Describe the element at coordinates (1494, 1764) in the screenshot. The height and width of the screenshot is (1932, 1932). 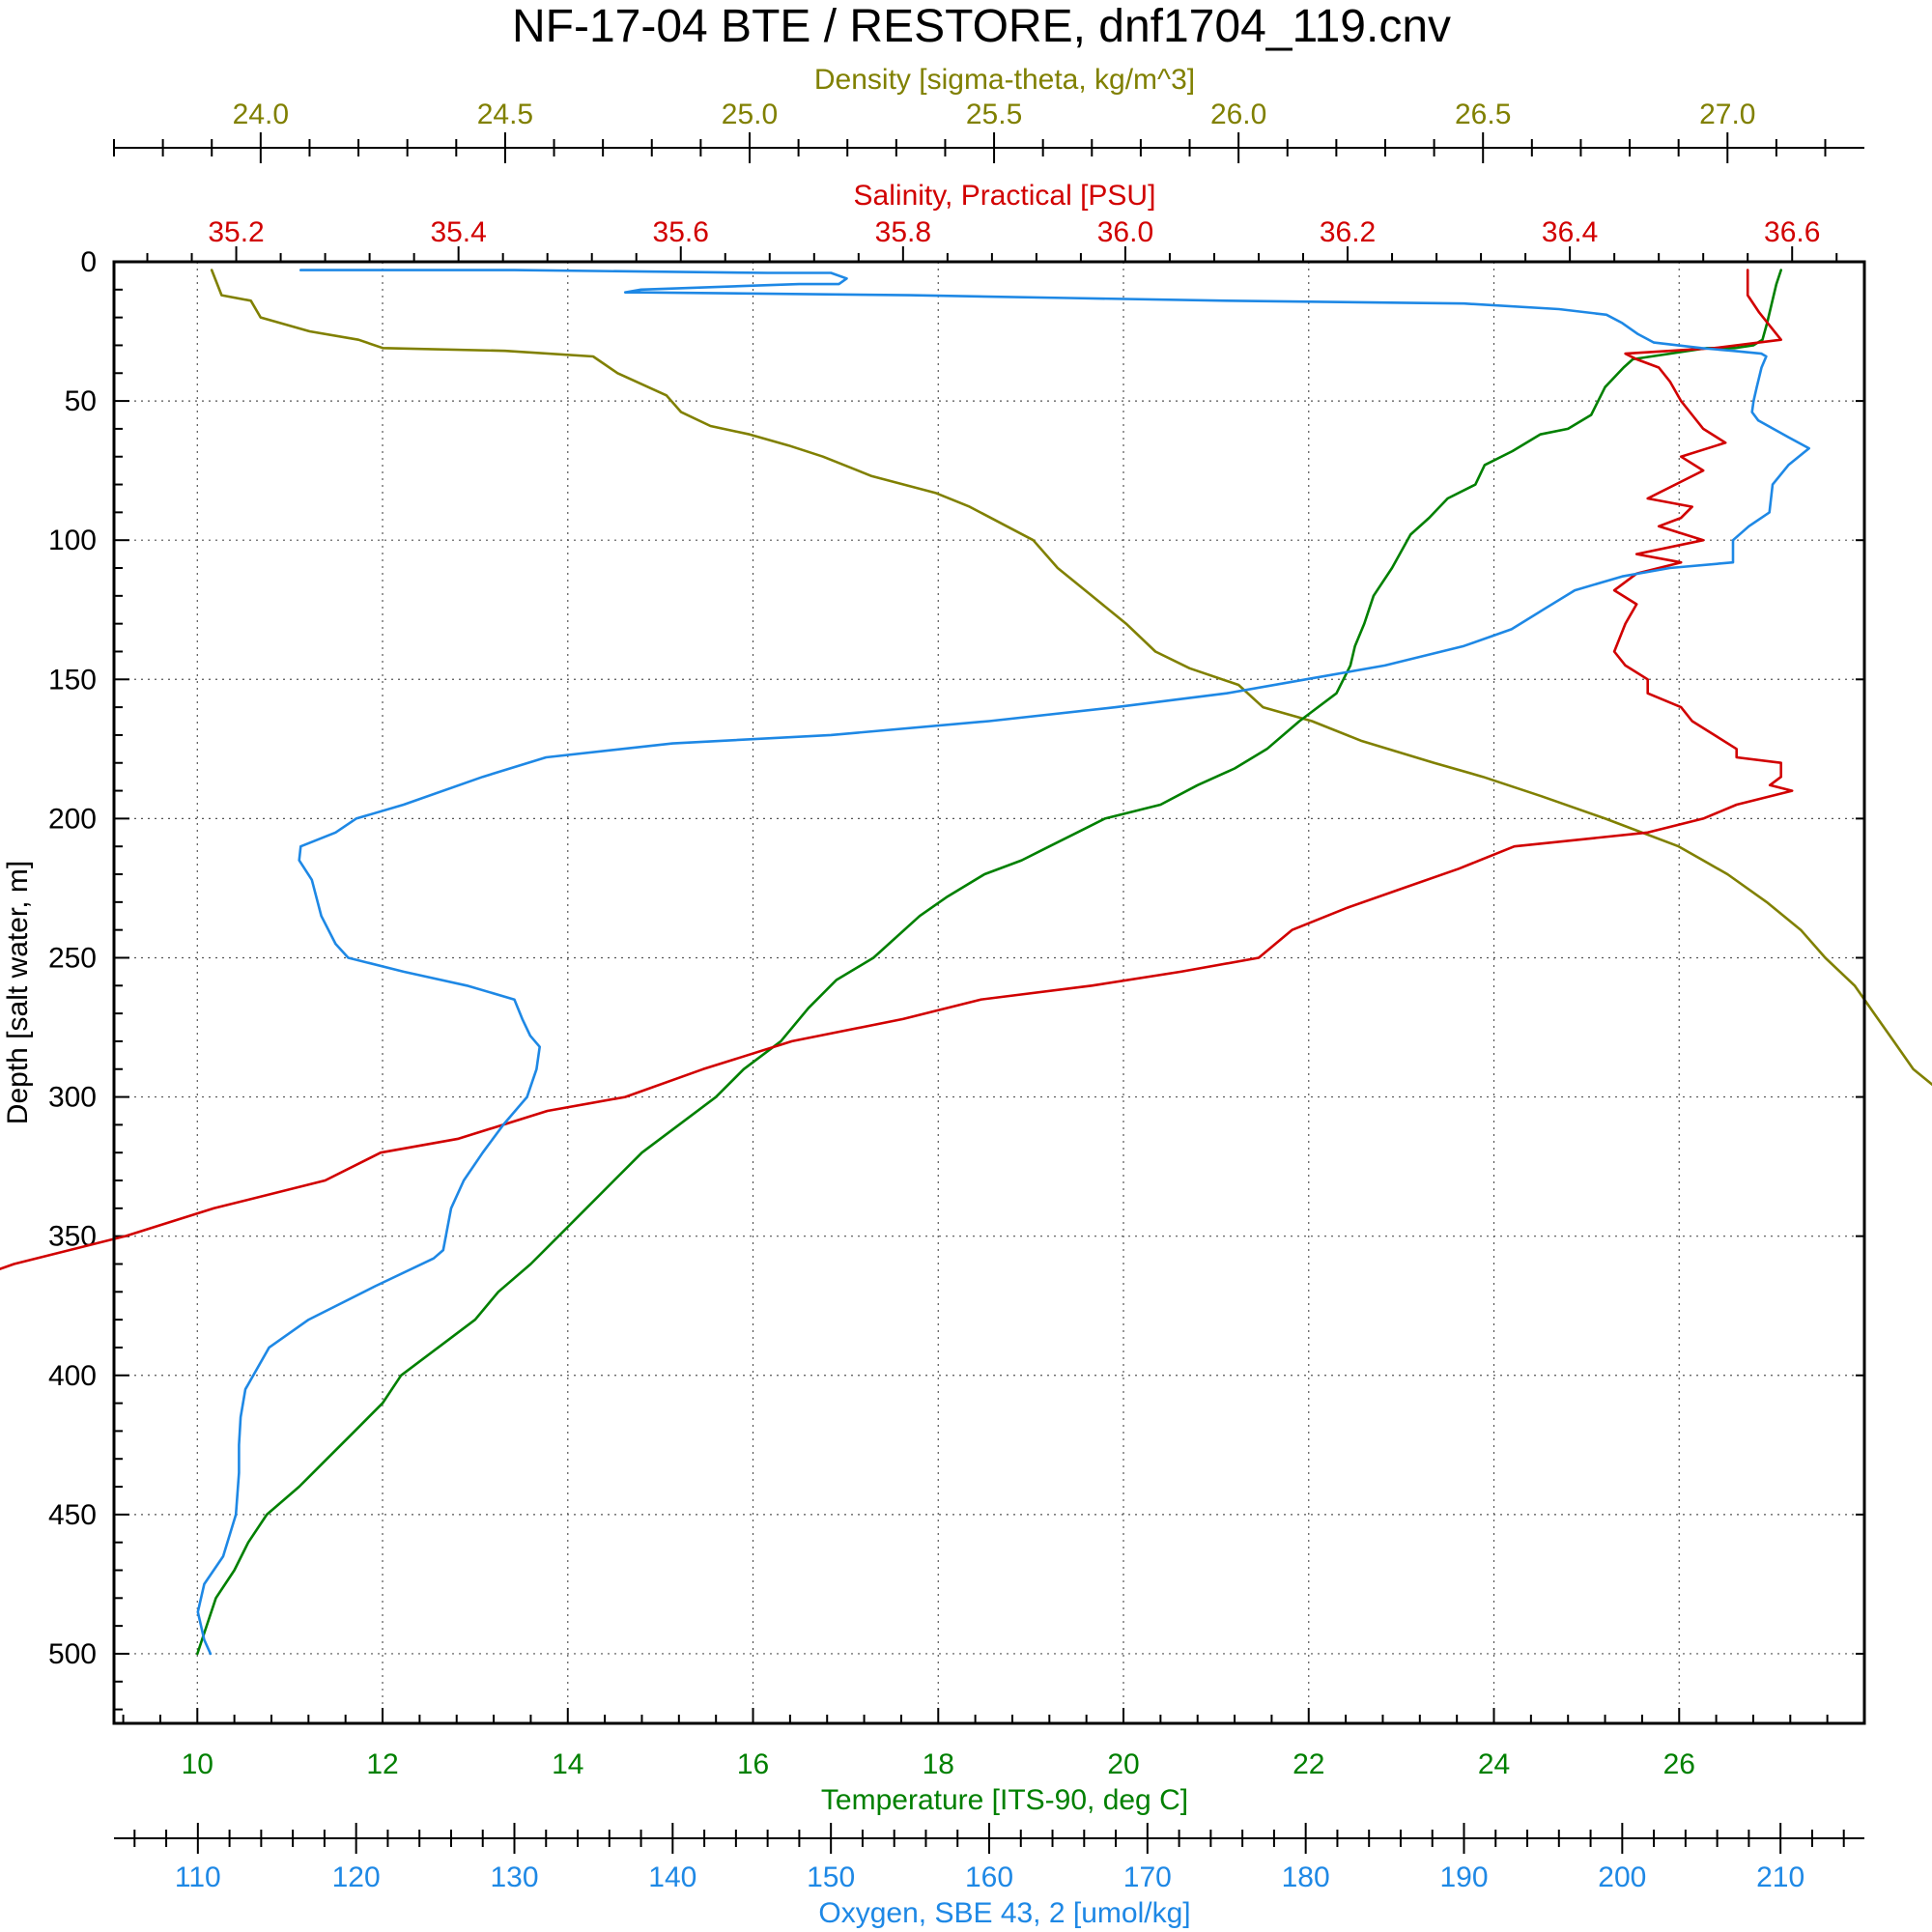
I see `temperature-tick-label: 24` at that location.